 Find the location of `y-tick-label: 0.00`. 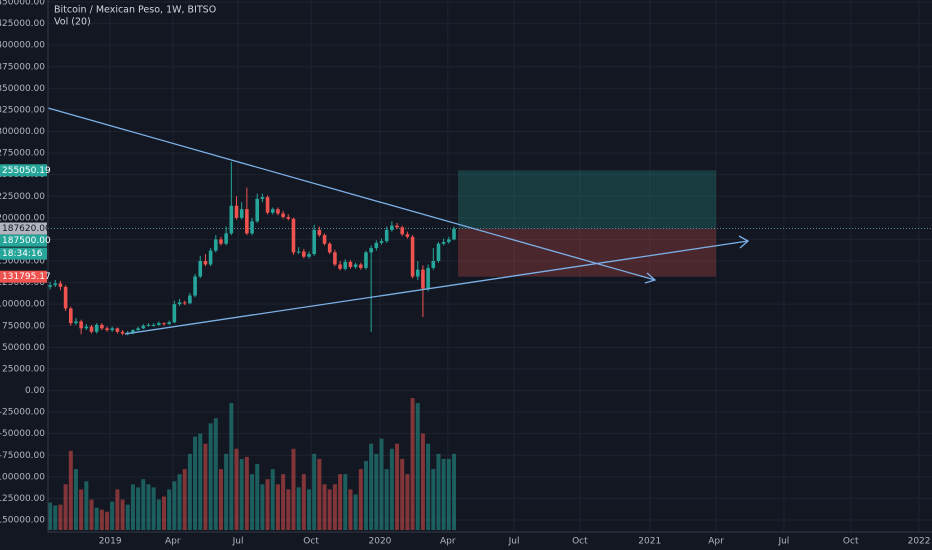

y-tick-label: 0.00 is located at coordinates (35, 391).